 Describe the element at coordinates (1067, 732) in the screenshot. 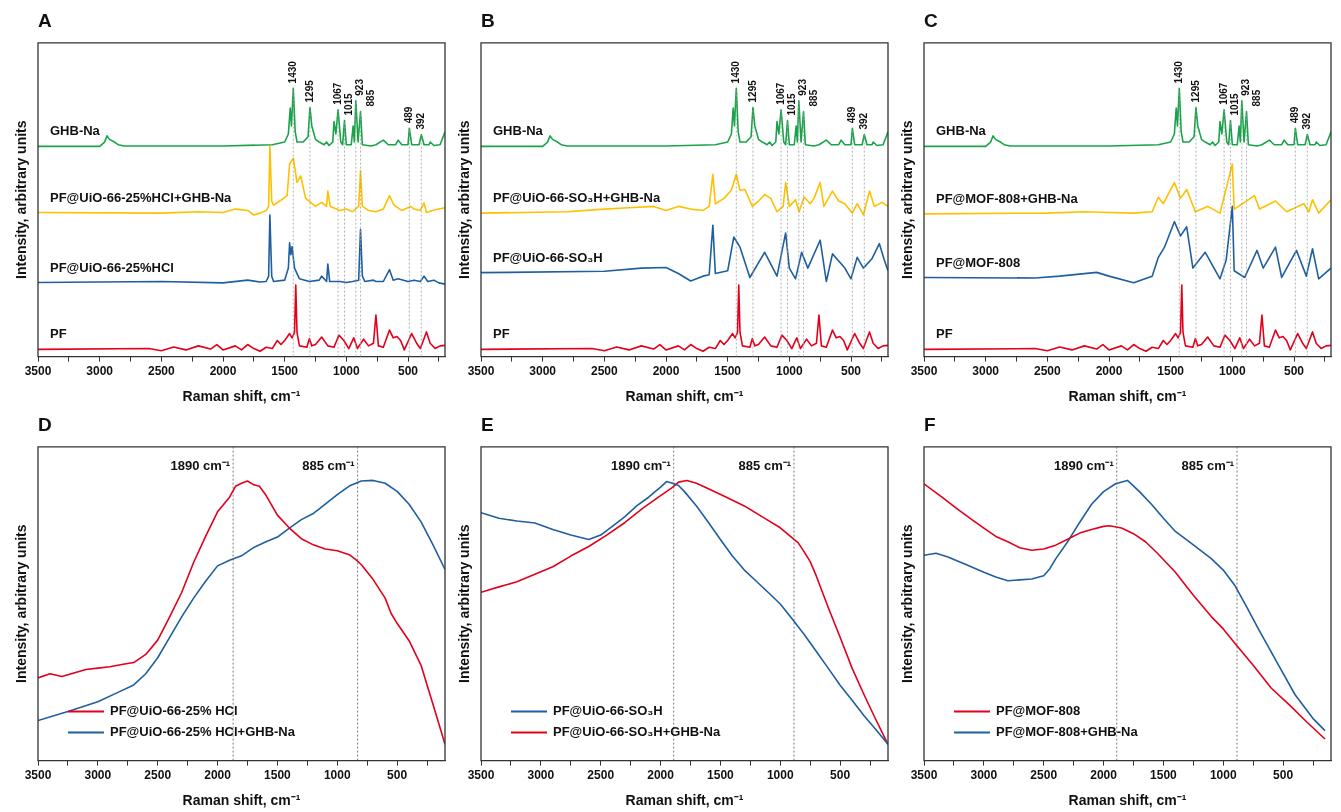

I see `legend-label: PF@MOF-808+GHB-Na` at that location.